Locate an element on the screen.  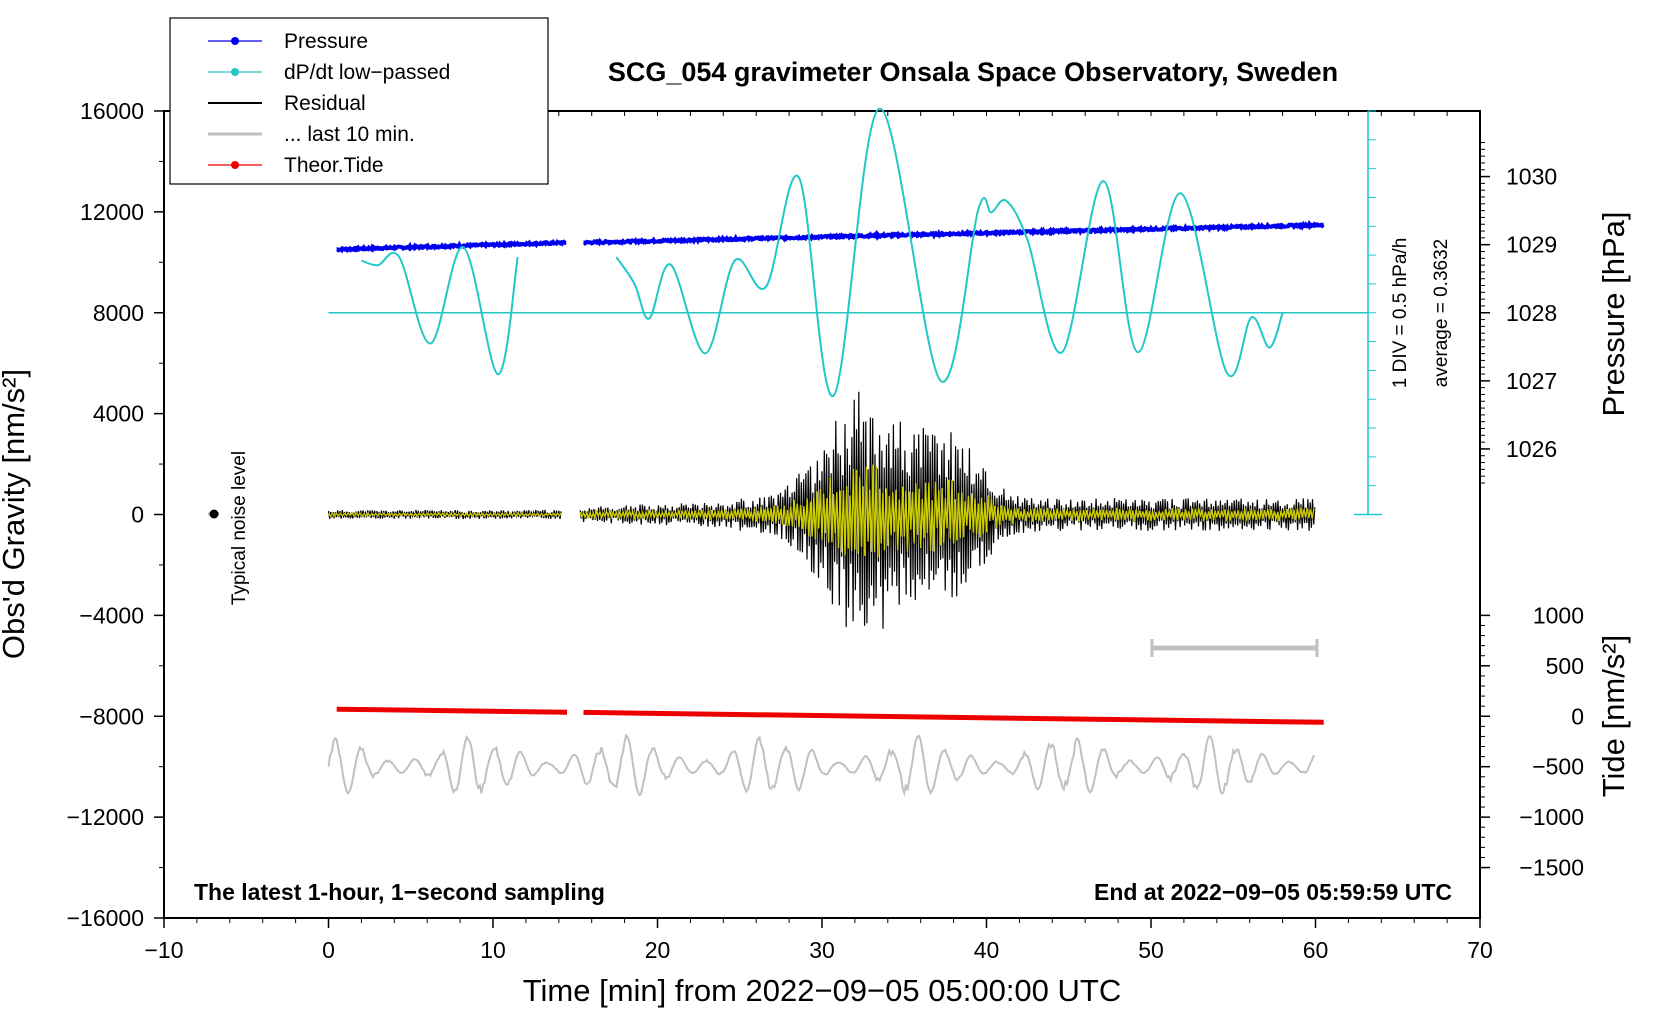
tide-series is located at coordinates (830, 715).